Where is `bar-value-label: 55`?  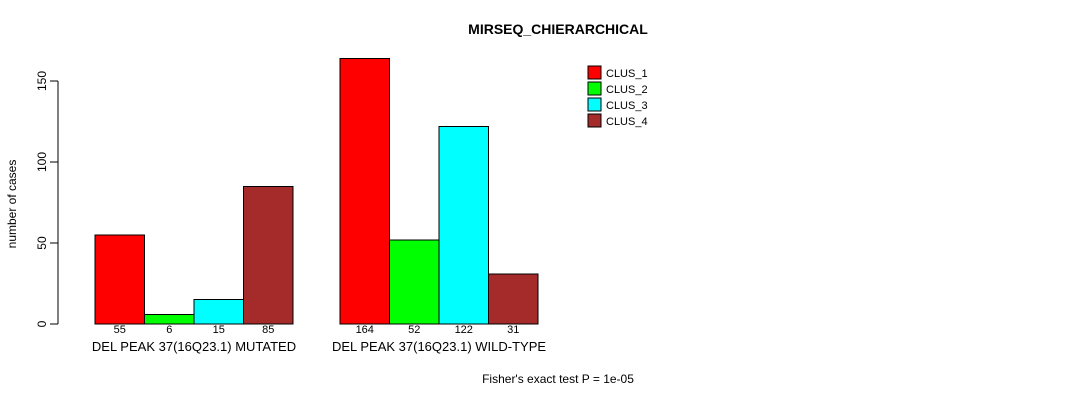 bar-value-label: 55 is located at coordinates (120, 330).